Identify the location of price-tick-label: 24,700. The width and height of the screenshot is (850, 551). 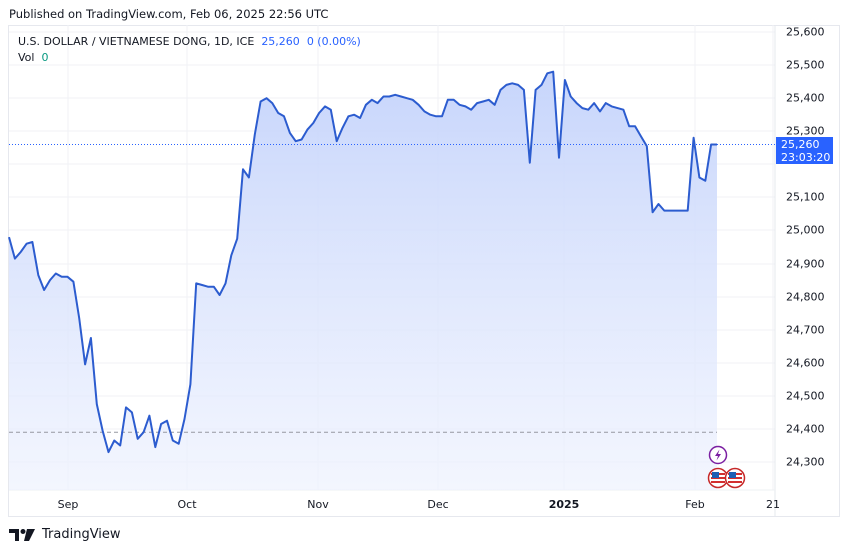
(805, 330).